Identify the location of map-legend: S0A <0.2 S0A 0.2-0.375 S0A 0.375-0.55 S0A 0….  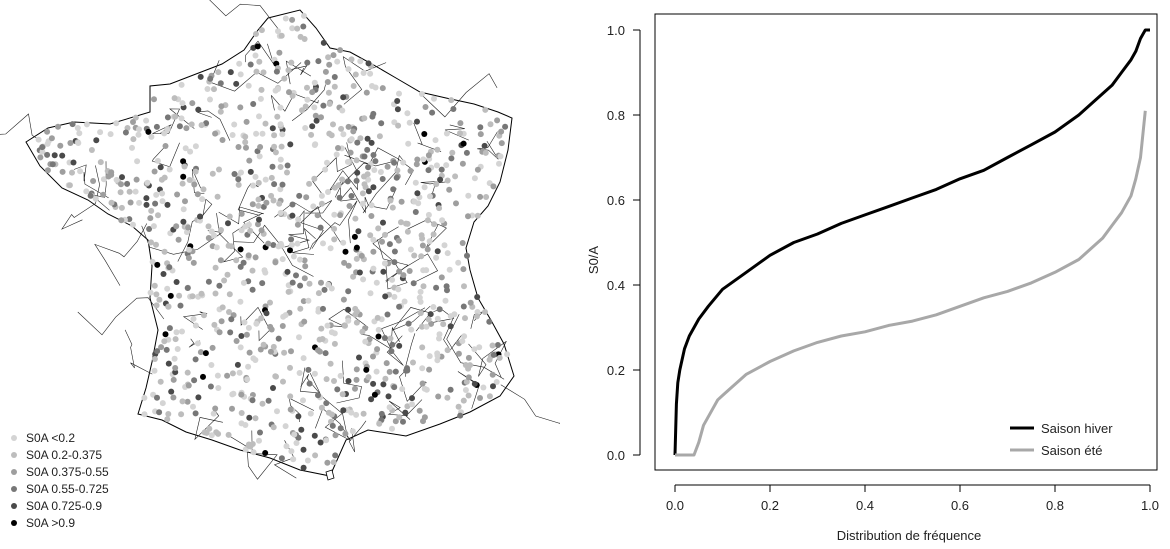
(60, 480).